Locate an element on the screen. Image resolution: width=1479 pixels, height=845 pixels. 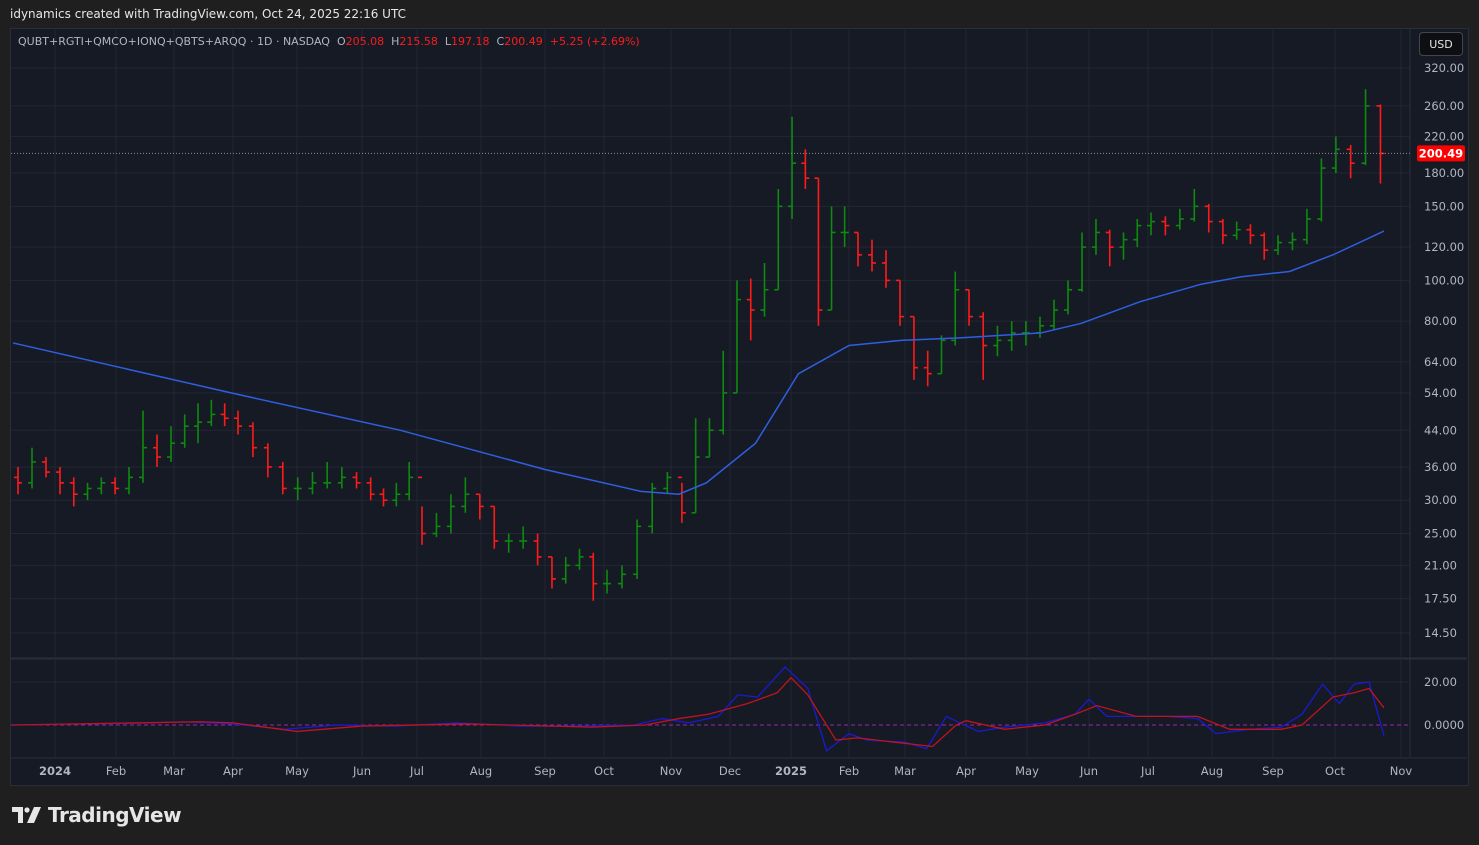
price-tick-label: 64.00 is located at coordinates (1440, 362).